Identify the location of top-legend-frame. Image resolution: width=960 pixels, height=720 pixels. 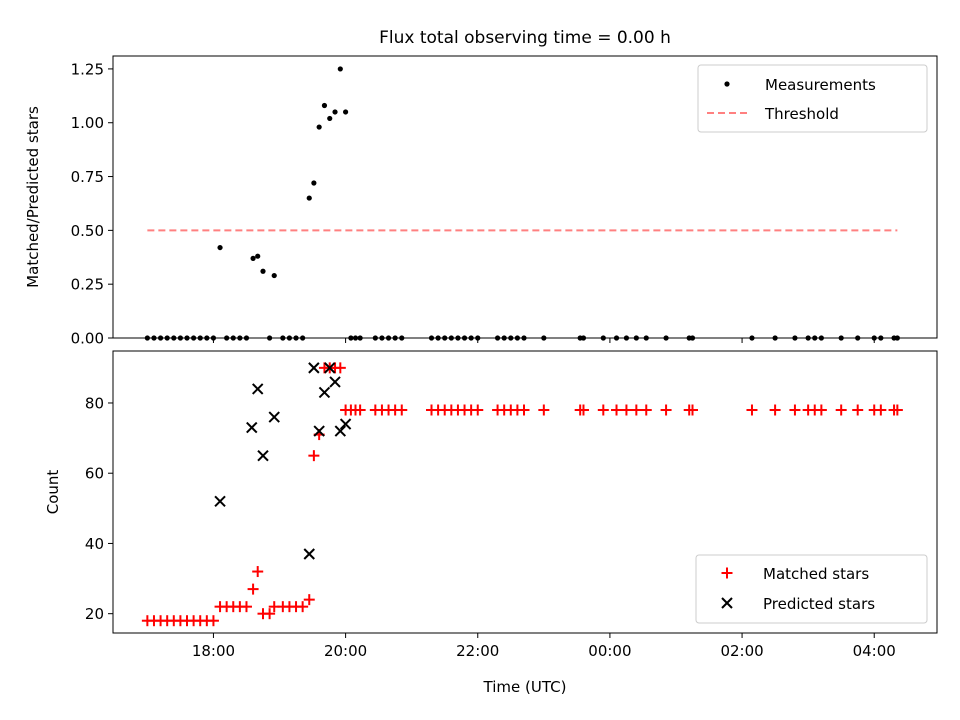
(812, 98).